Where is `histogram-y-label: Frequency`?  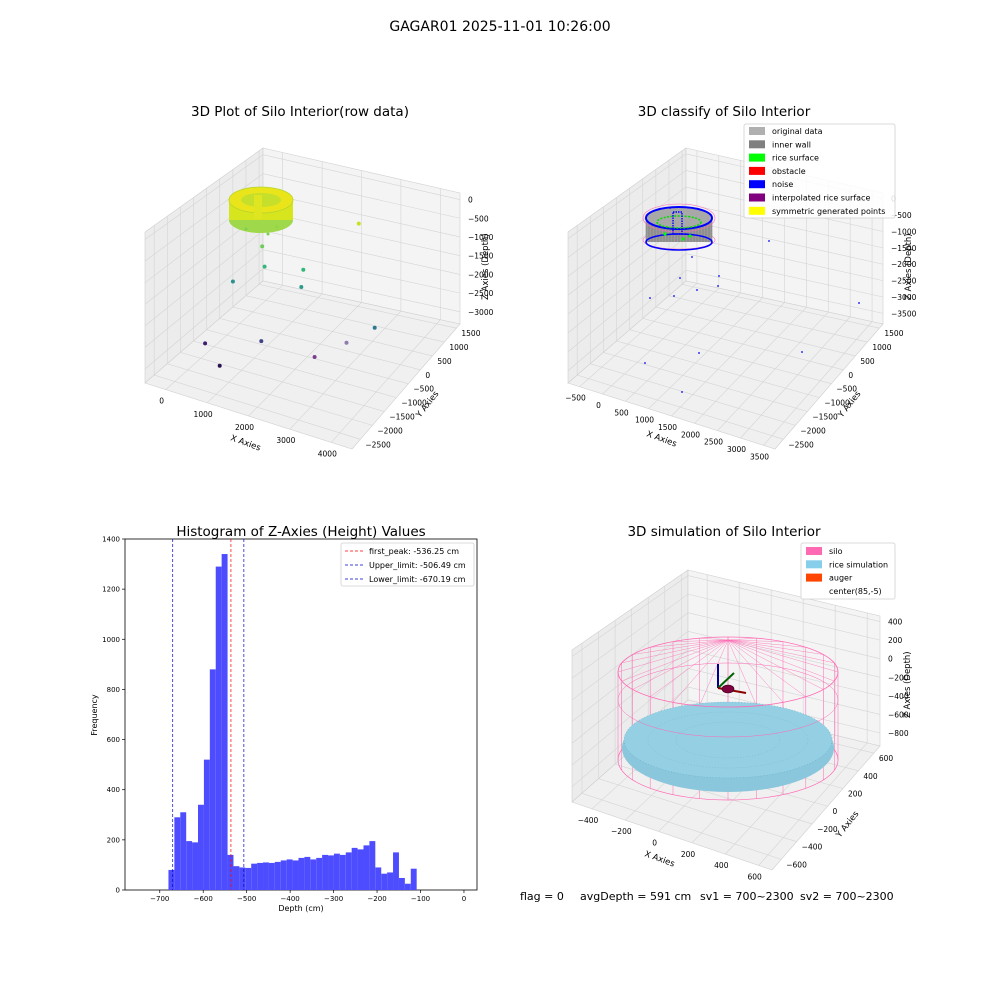
histogram-y-label: Frequency is located at coordinates (94, 715).